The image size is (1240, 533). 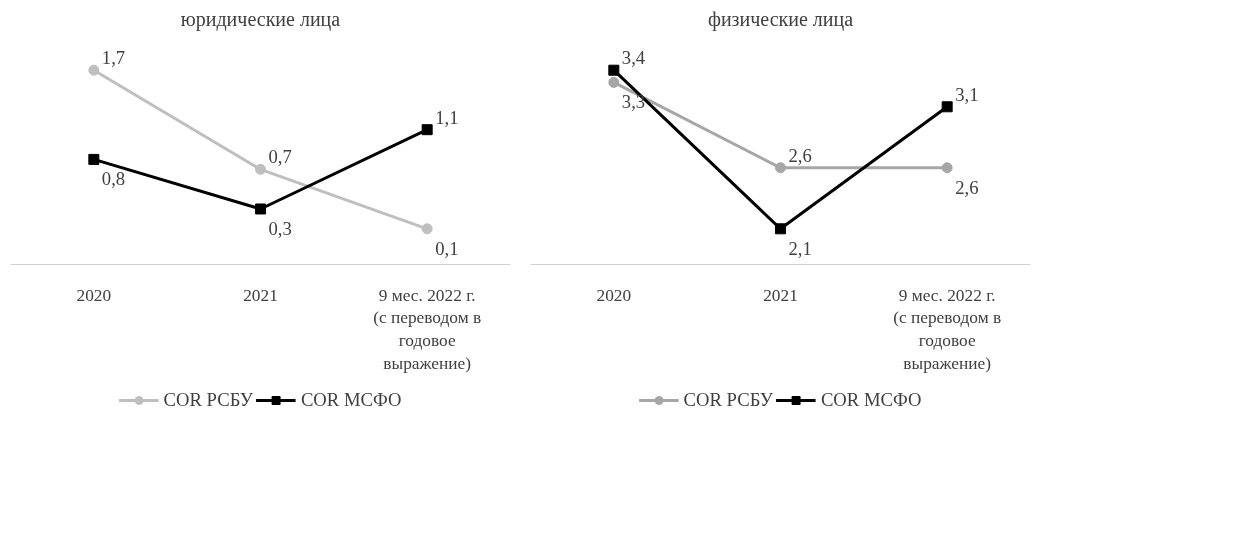 What do you see at coordinates (260, 19) in the screenshot?
I see `chart-title: юридические лица` at bounding box center [260, 19].